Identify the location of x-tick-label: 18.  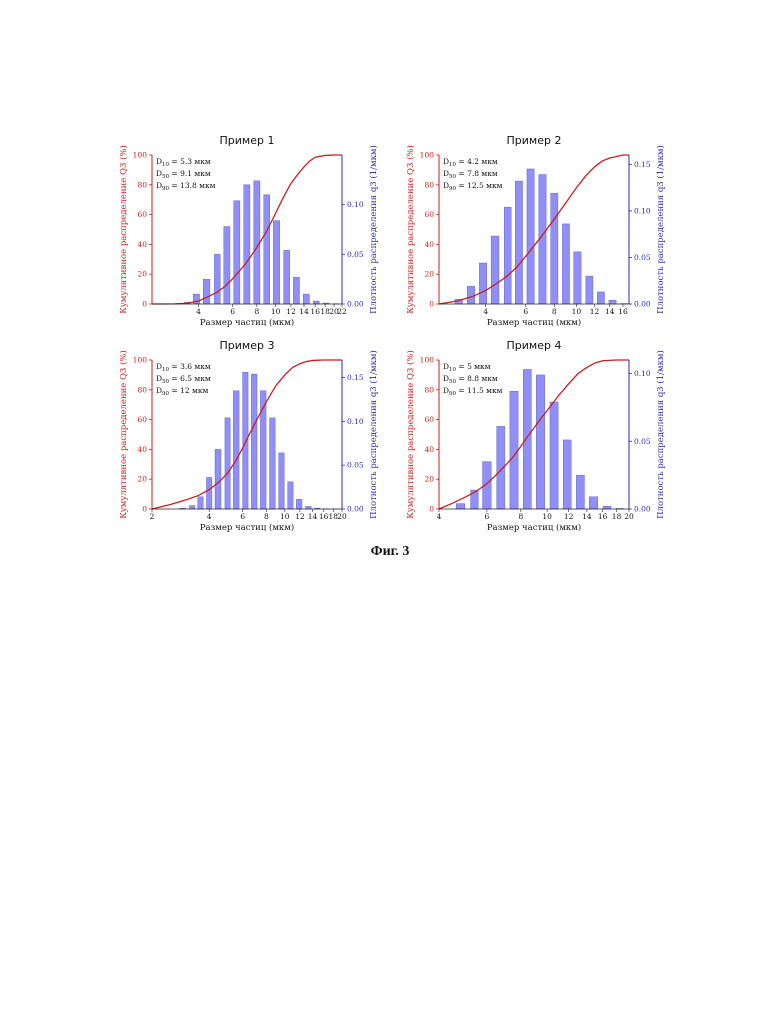
(617, 516).